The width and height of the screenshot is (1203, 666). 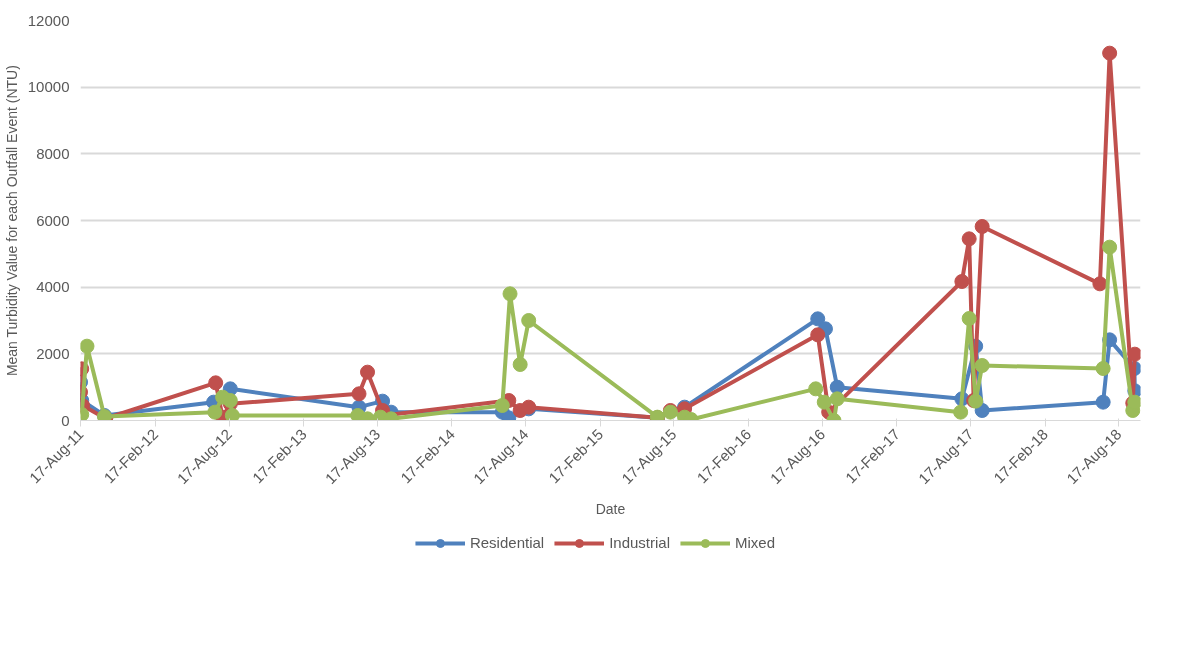 I want to click on y-tick-label: 0, so click(x=65, y=420).